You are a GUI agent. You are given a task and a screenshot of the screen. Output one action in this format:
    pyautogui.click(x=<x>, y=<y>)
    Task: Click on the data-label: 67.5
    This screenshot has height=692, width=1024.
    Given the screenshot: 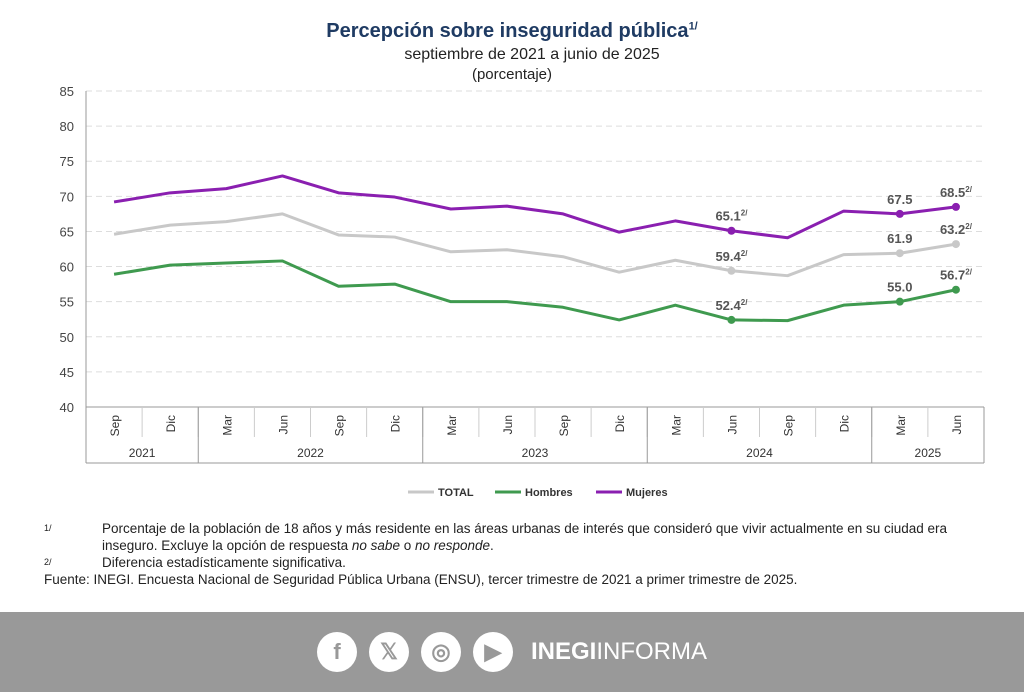 What is the action you would take?
    pyautogui.click(x=899, y=199)
    